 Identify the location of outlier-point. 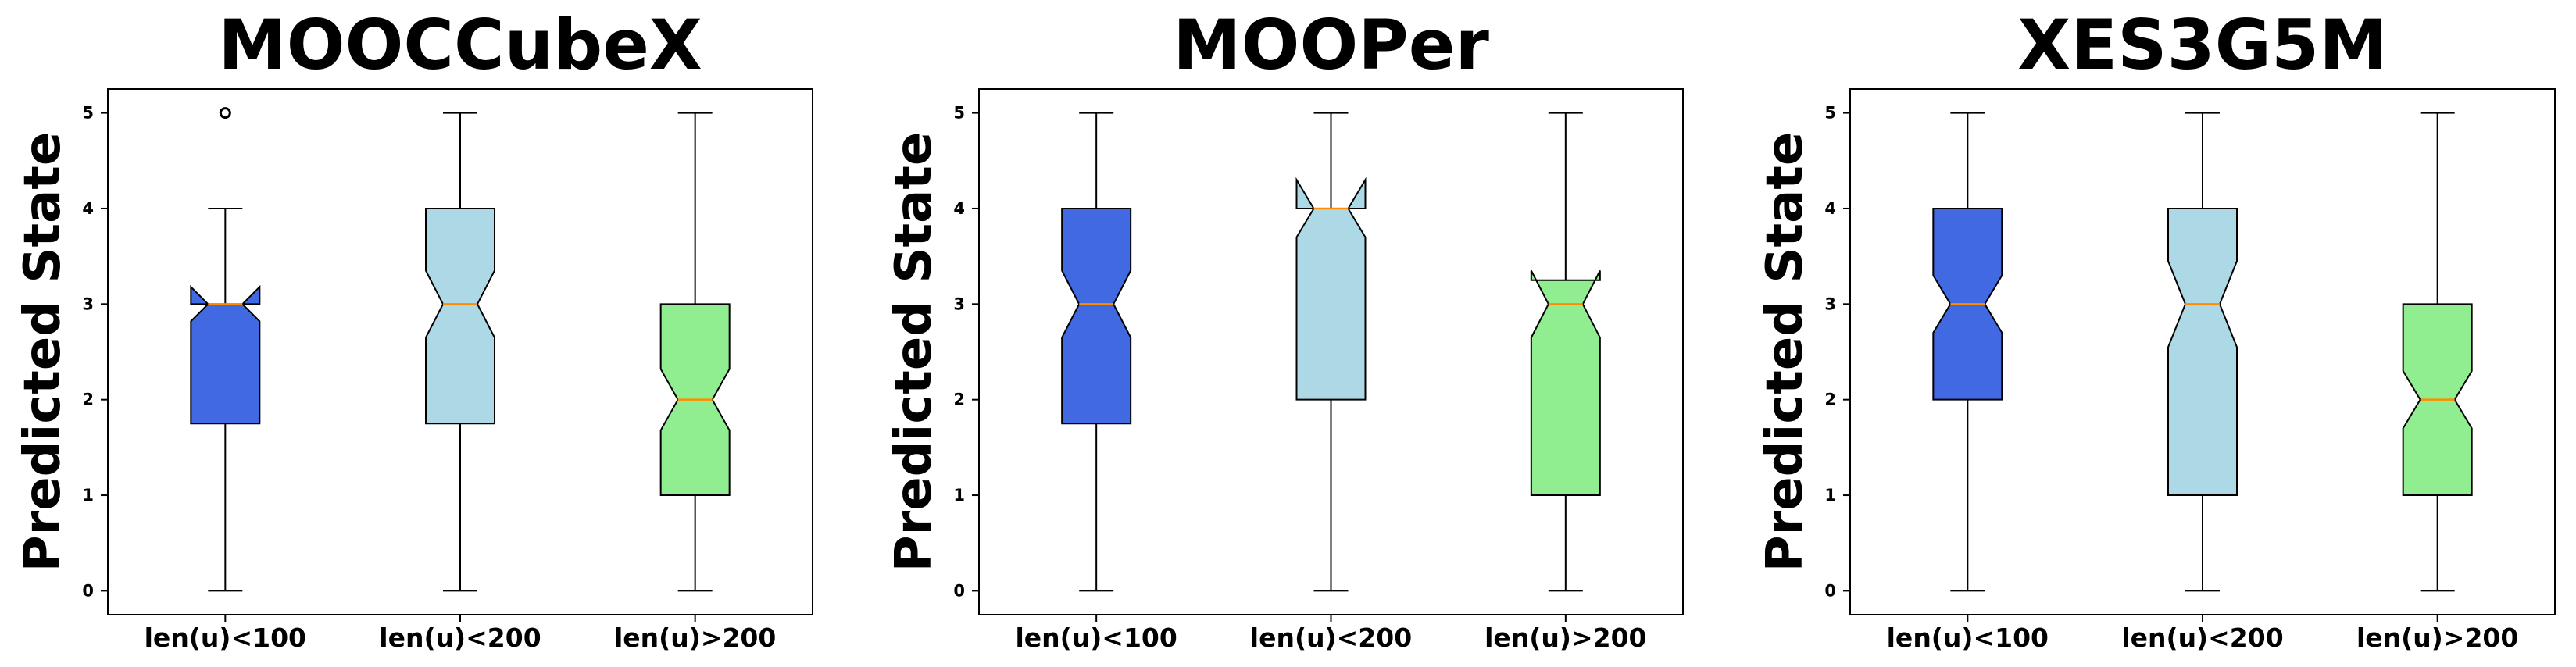
(225, 113).